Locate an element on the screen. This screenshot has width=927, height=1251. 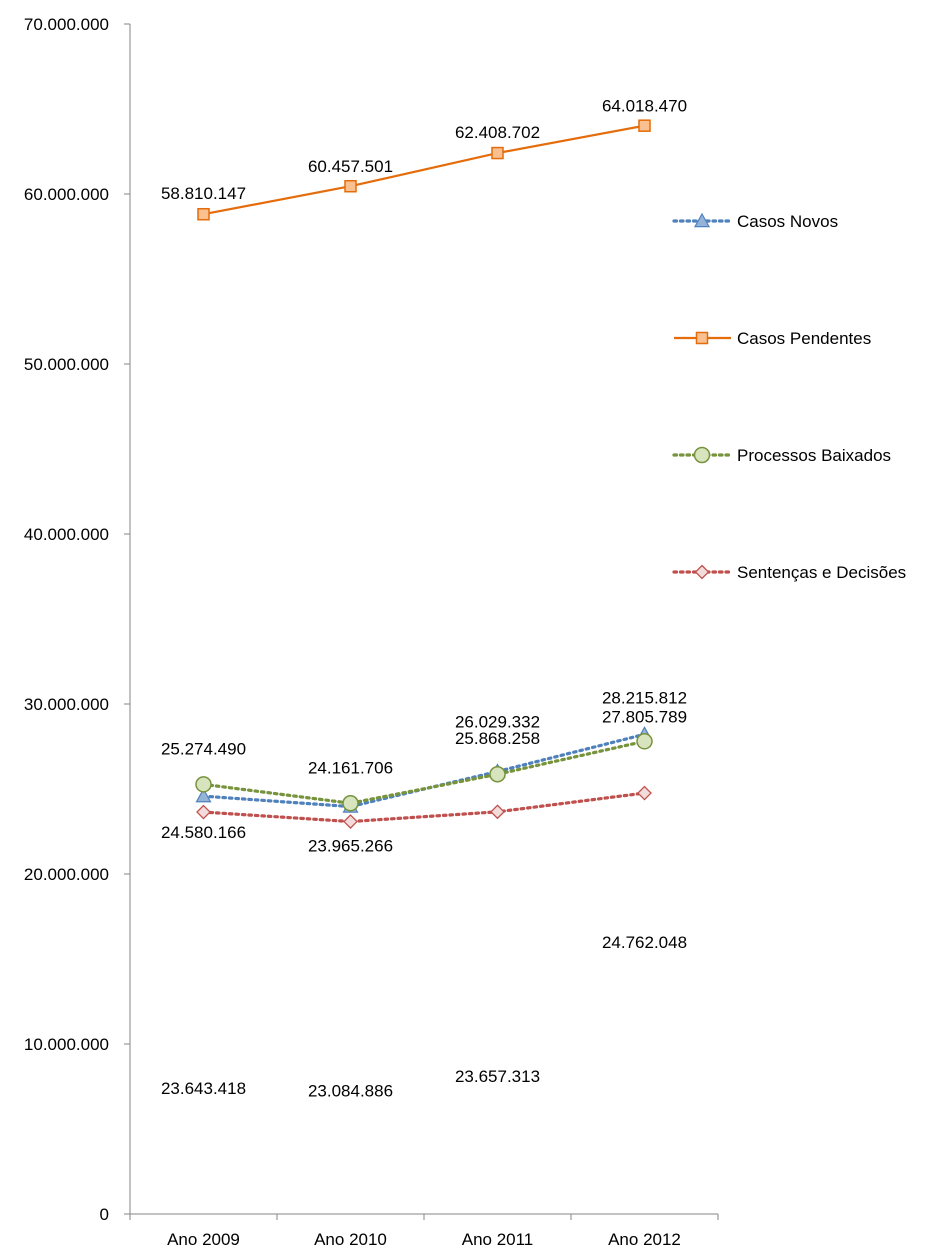
data-label: 62.408.702 is located at coordinates (497, 132).